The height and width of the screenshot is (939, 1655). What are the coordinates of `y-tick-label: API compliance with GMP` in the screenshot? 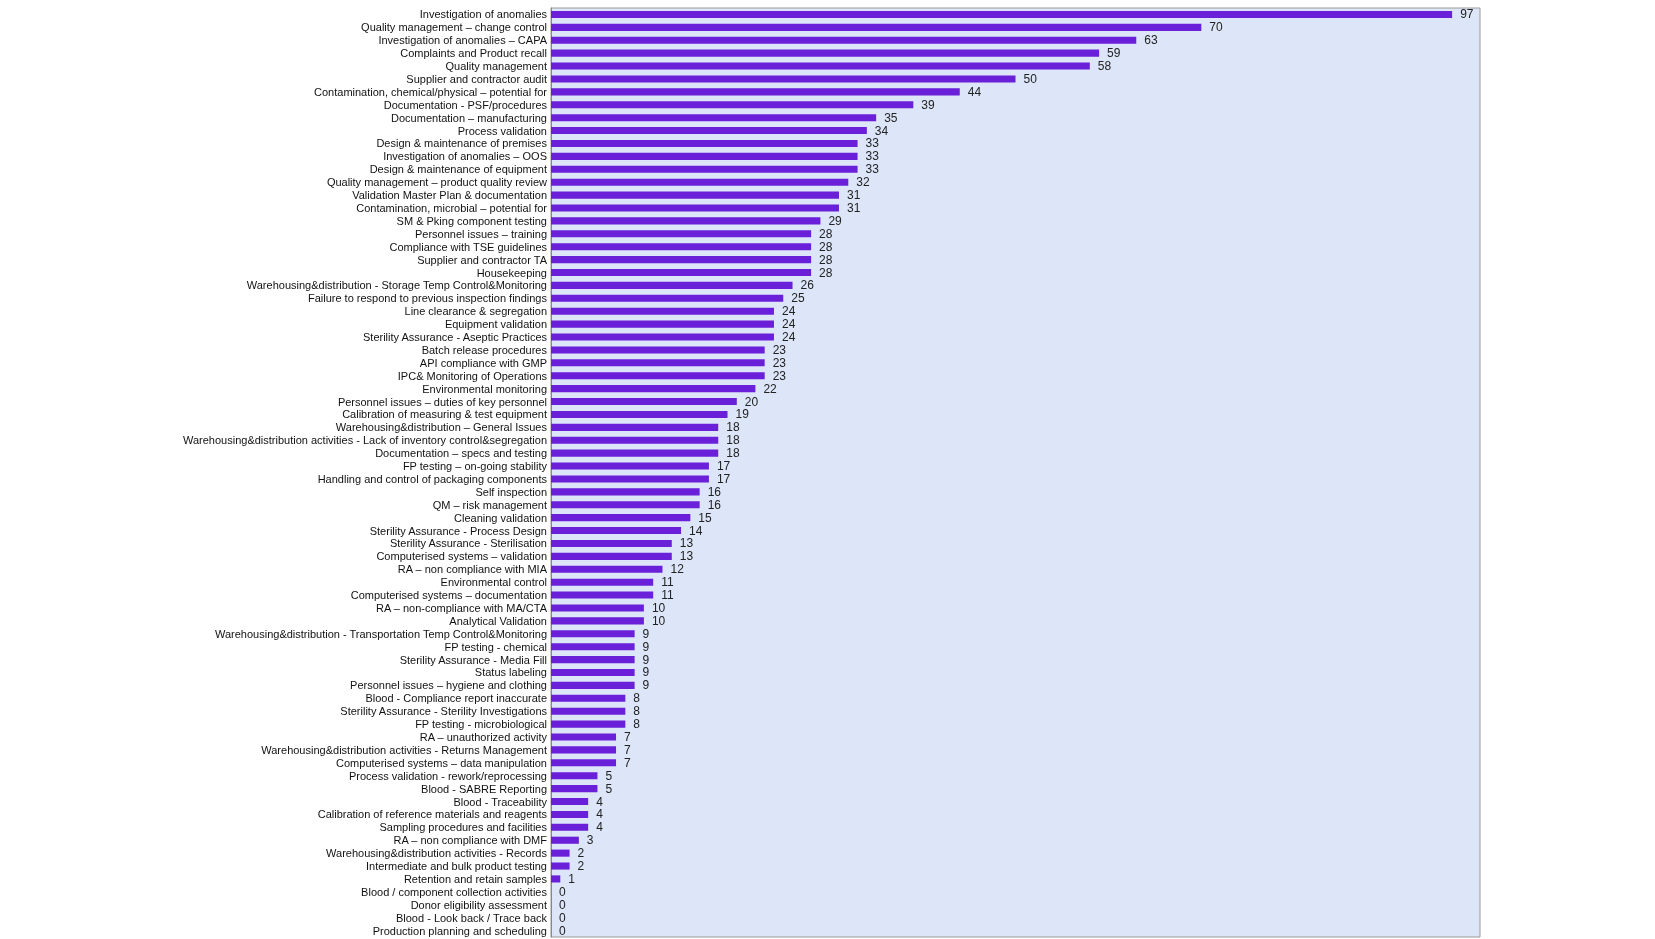 It's located at (483, 362).